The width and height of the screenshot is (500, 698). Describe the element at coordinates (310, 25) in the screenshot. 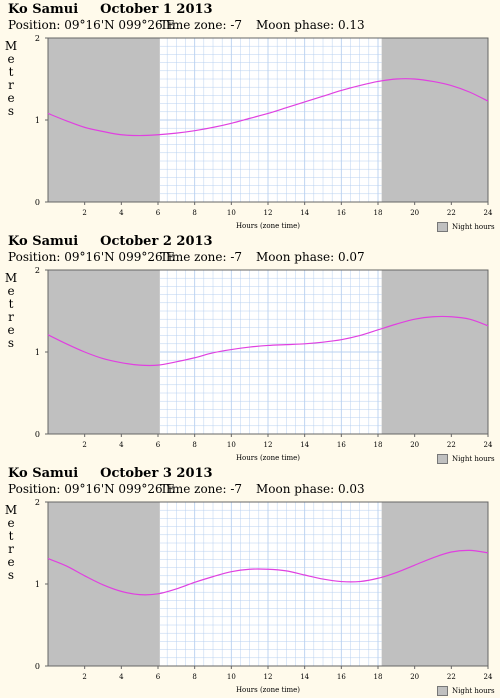

I see `moon-phase-text: Moon phase: 0.13` at that location.